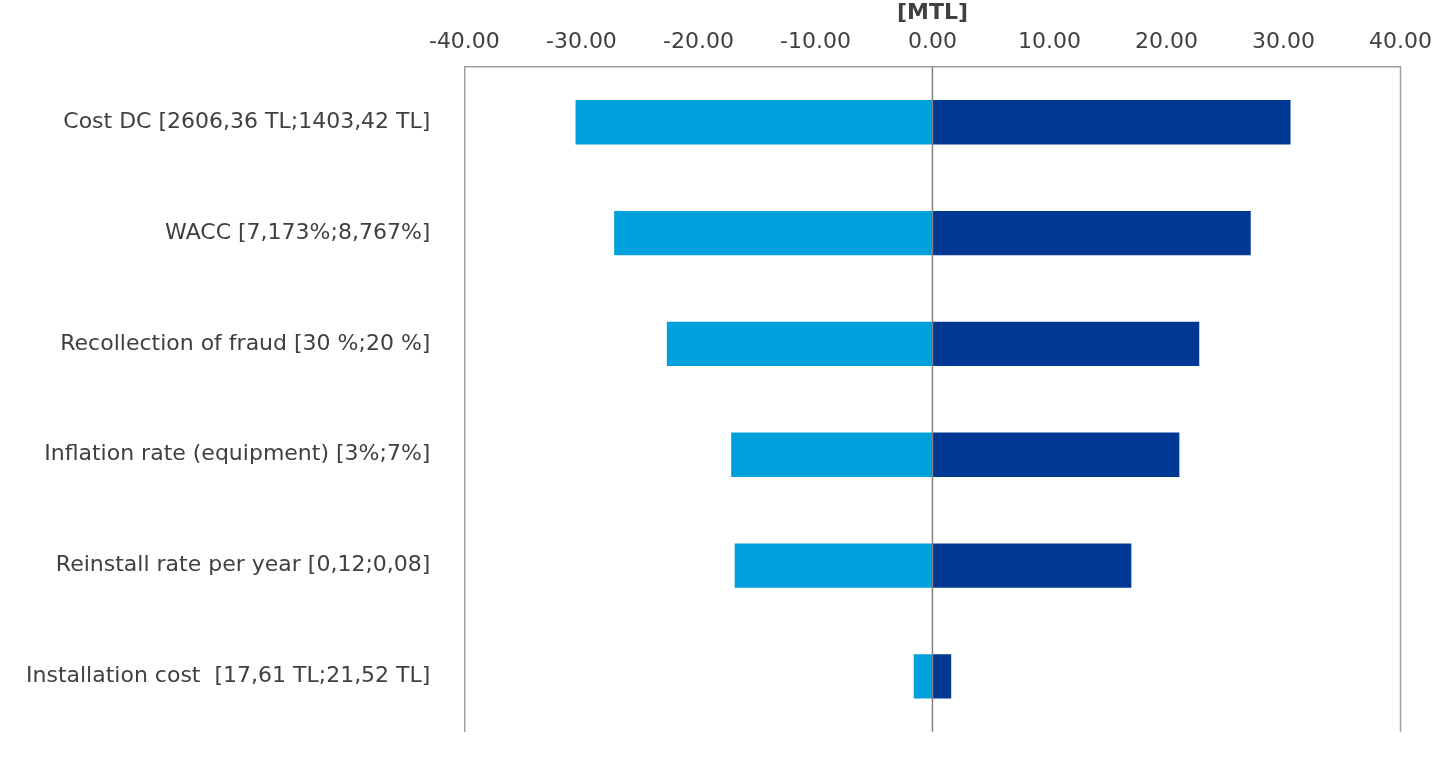 The width and height of the screenshot is (1435, 771). Describe the element at coordinates (1400, 41) in the screenshot. I see `x-tick-label: 40.00` at that location.